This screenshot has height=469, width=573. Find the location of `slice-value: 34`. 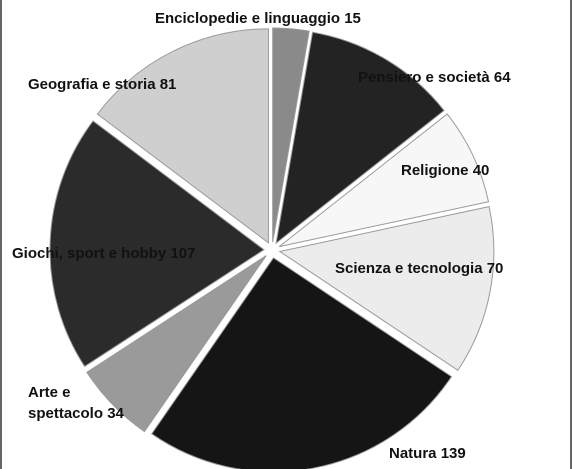

slice-value: 34 is located at coordinates (115, 413).